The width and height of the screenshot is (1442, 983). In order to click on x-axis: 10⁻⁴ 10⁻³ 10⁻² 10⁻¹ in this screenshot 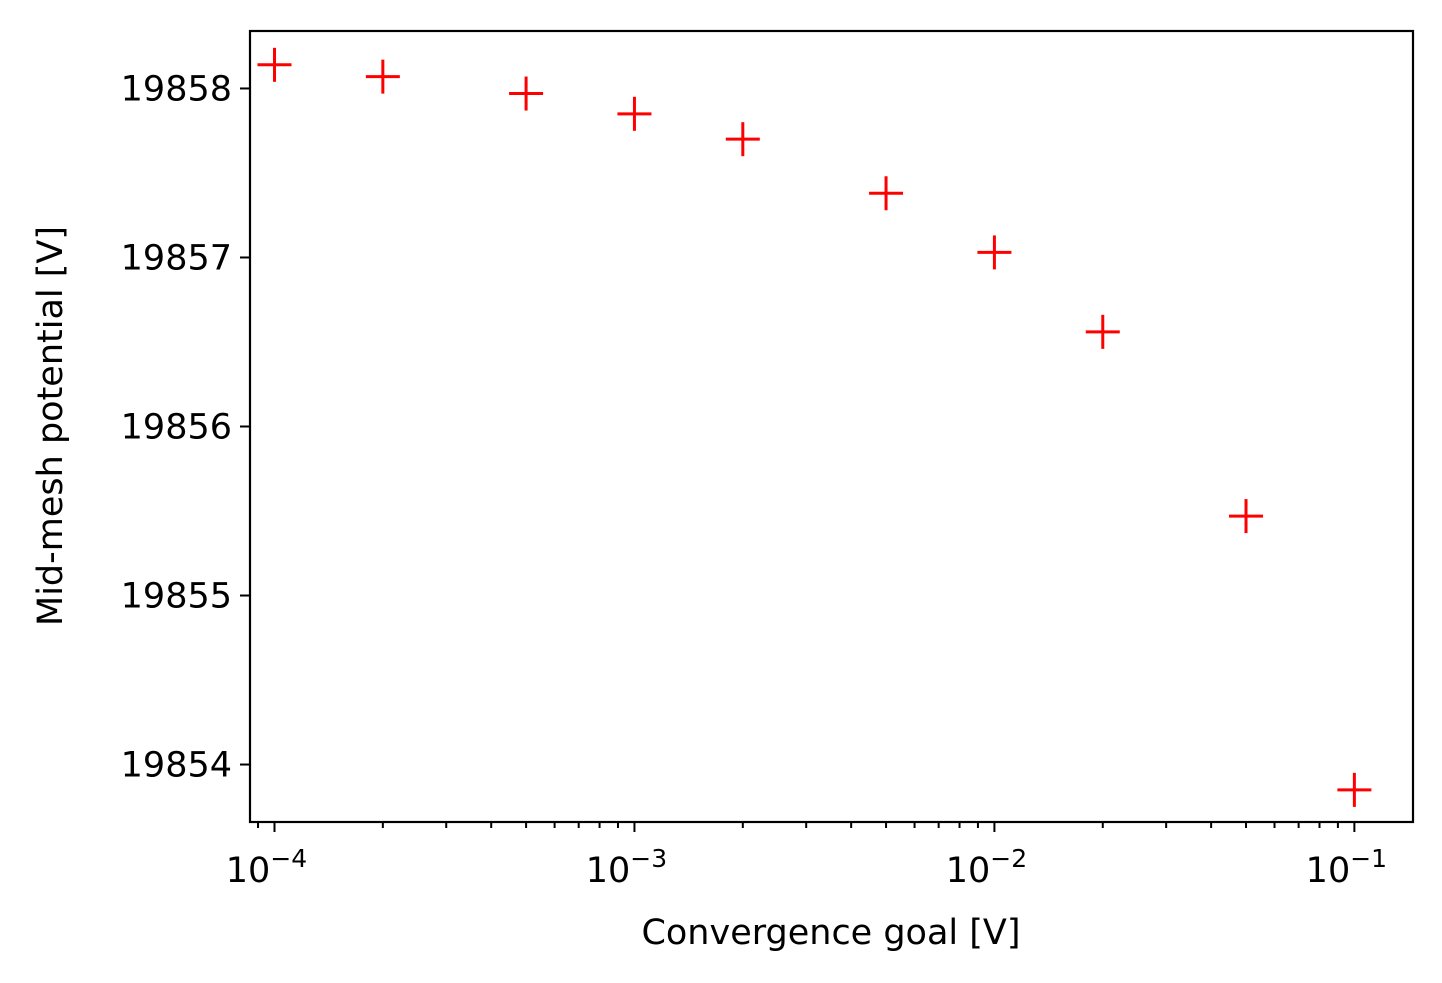, I will do `click(806, 856)`.